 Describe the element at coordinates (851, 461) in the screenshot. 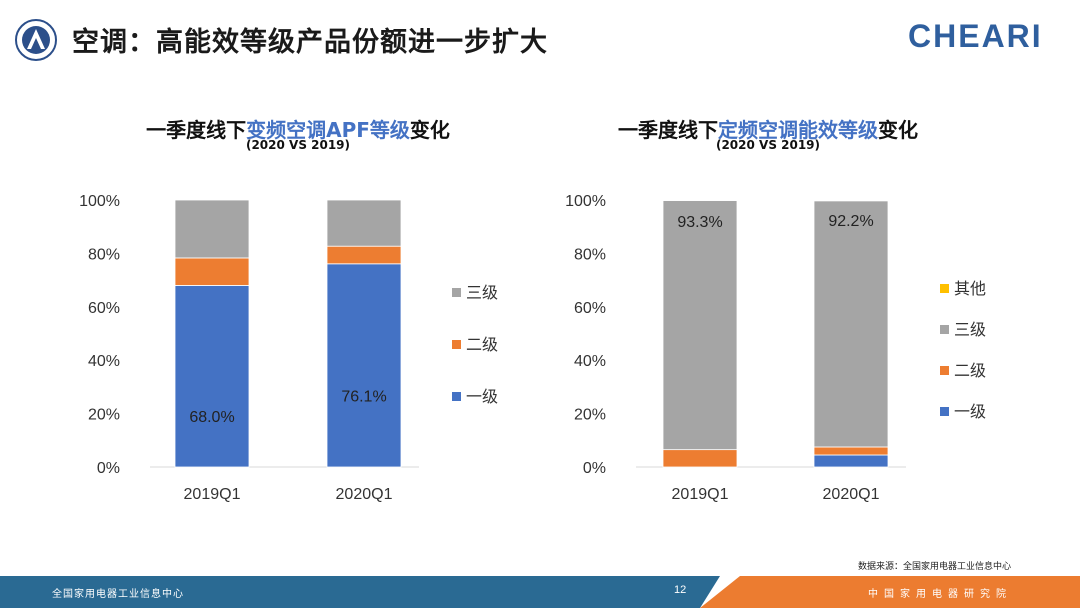

I see `chart-2-bar-2020Q1-一级` at that location.